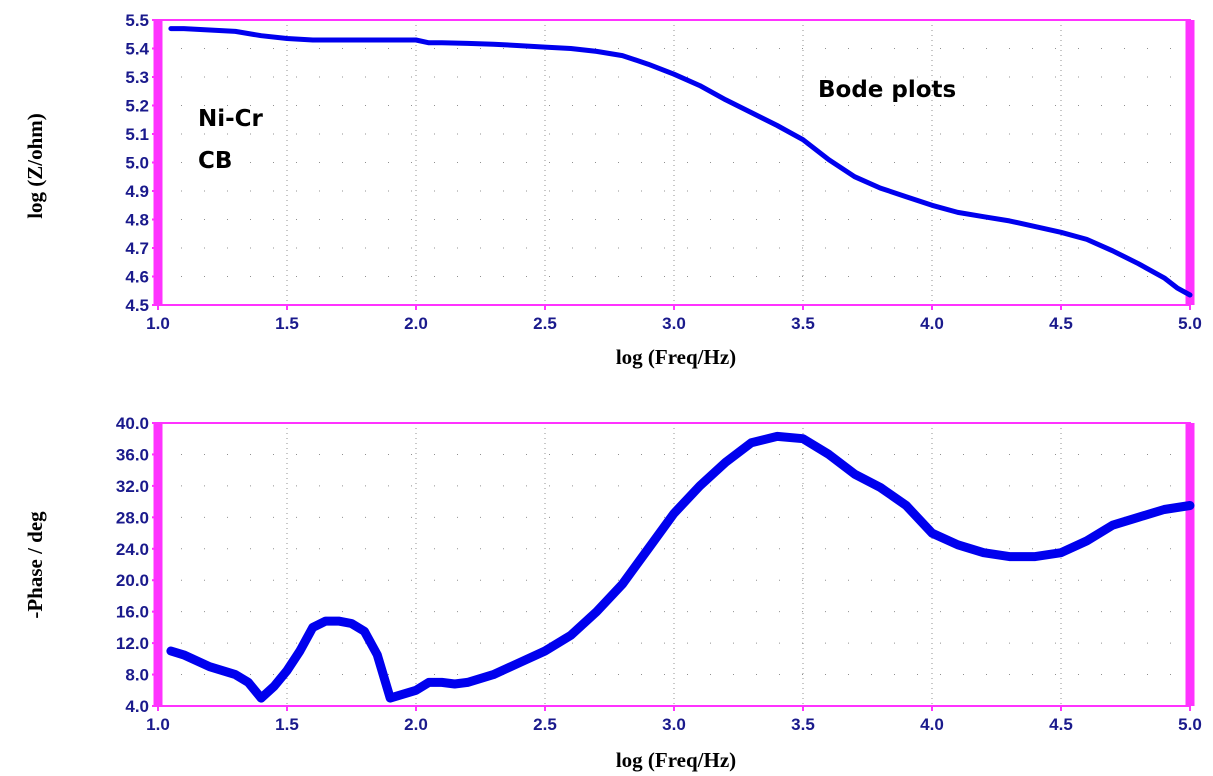  What do you see at coordinates (137, 706) in the screenshot?
I see `y-tick-label: 4.0` at bounding box center [137, 706].